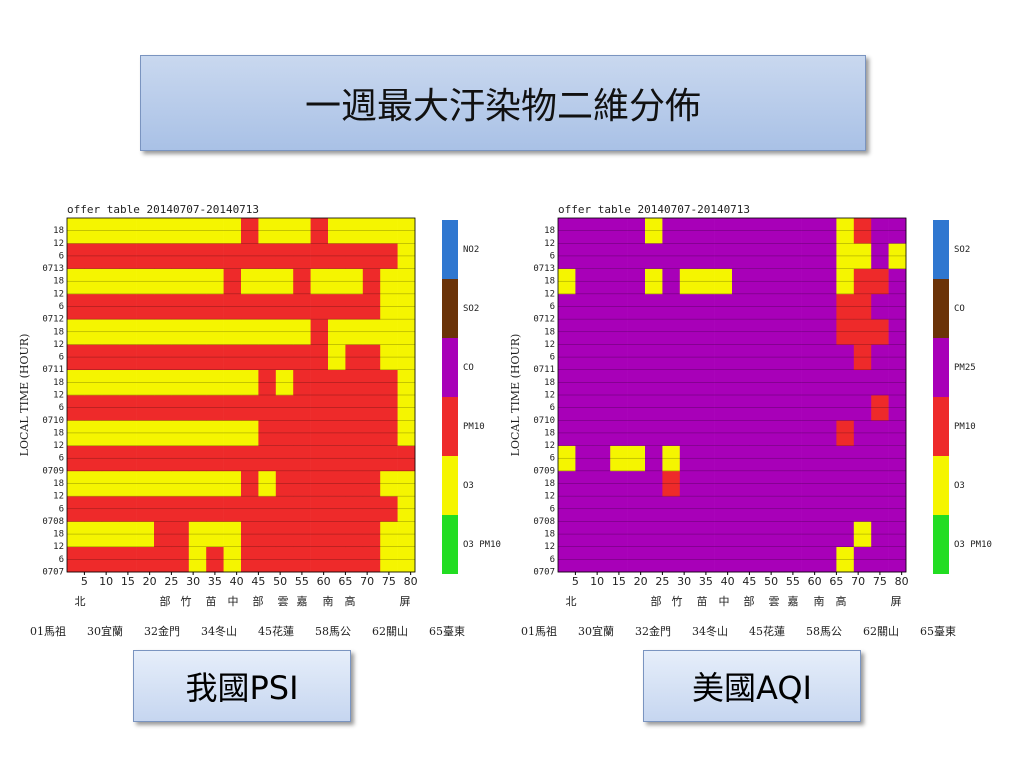  I want to click on x-tick-label: 20, so click(641, 581).